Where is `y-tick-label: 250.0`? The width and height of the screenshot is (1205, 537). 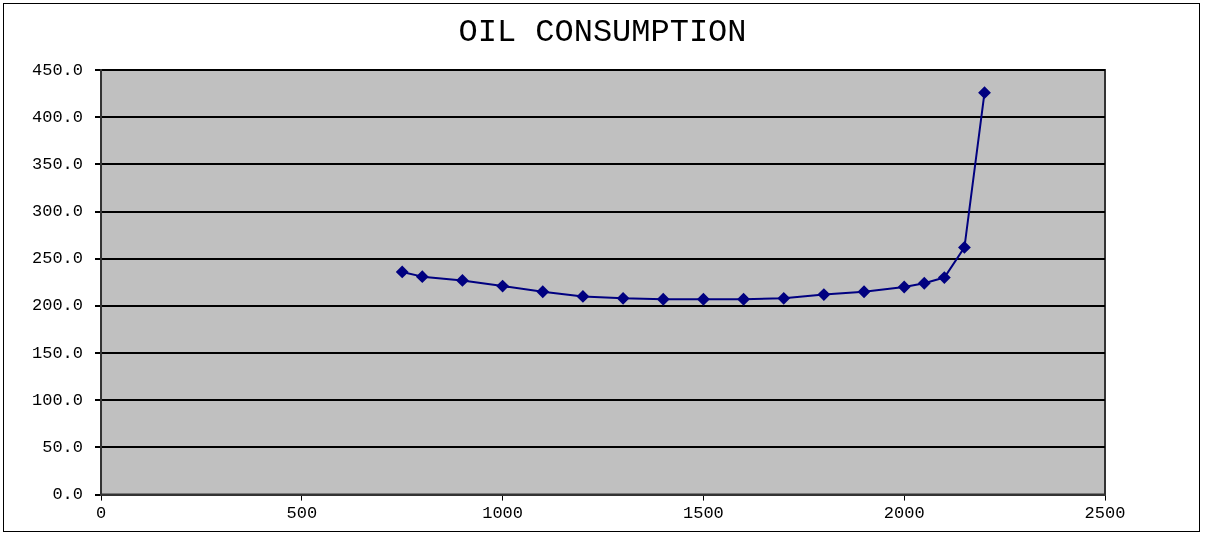
y-tick-label: 250.0 is located at coordinates (57, 259).